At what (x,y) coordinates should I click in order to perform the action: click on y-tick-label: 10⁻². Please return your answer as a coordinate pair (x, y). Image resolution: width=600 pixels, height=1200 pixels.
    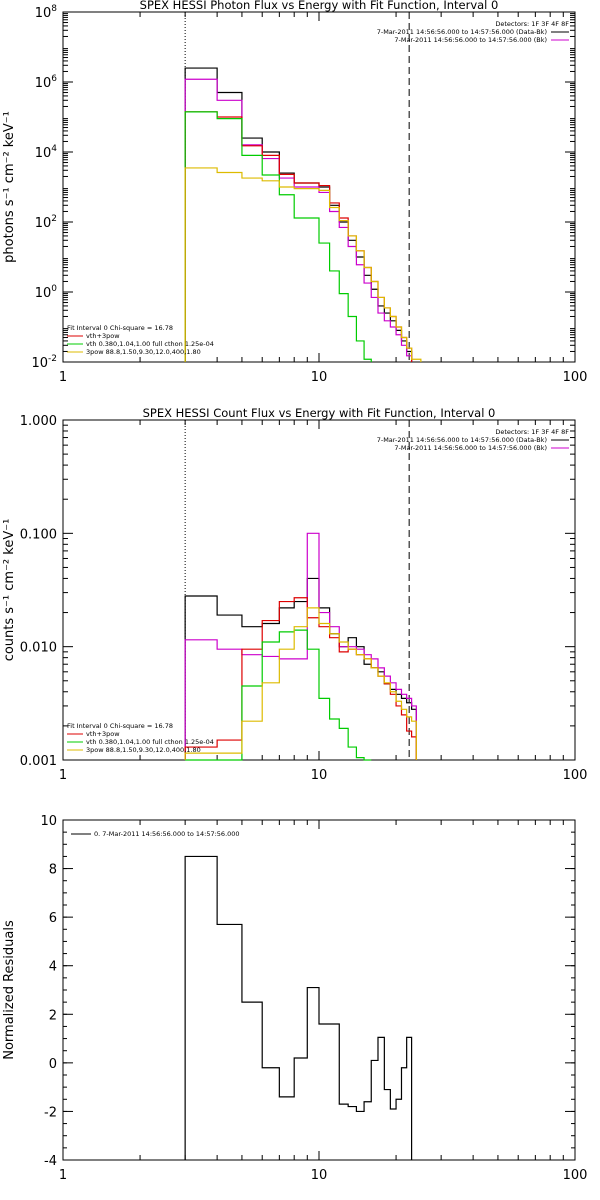
    Looking at the image, I should click on (44, 362).